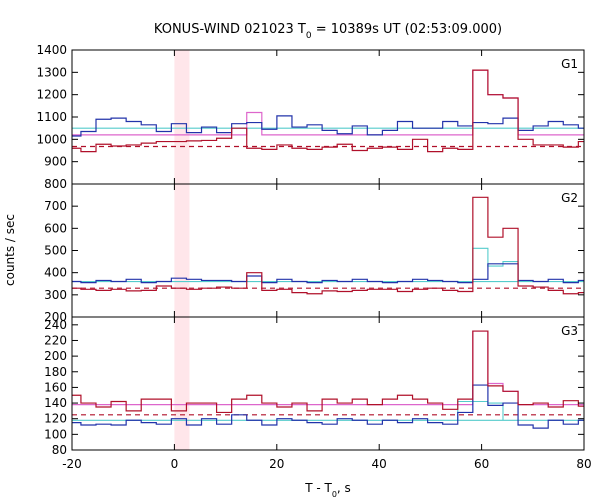 Image resolution: width=600 pixels, height=500 pixels. What do you see at coordinates (55, 325) in the screenshot?
I see `y-tick-label: 240` at bounding box center [55, 325].